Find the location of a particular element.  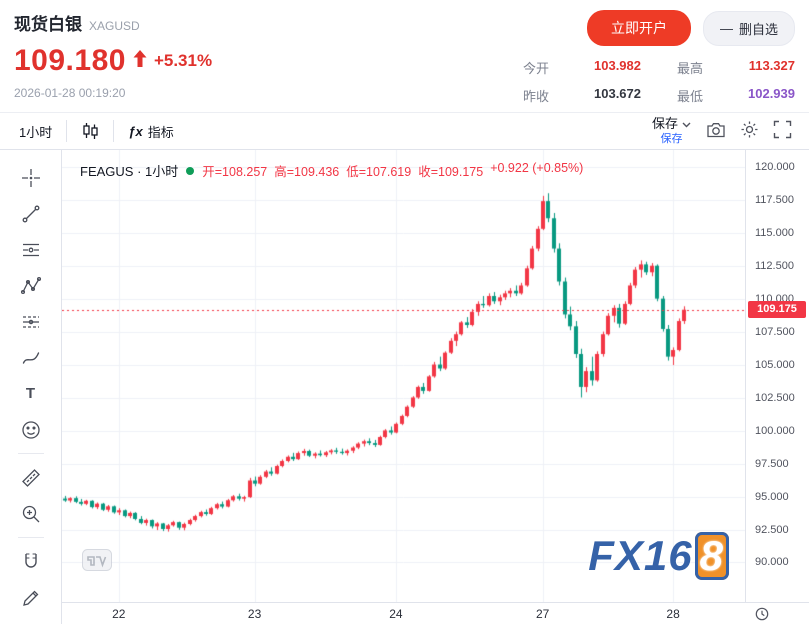

price-axis-label: 100.000 is located at coordinates (775, 430).